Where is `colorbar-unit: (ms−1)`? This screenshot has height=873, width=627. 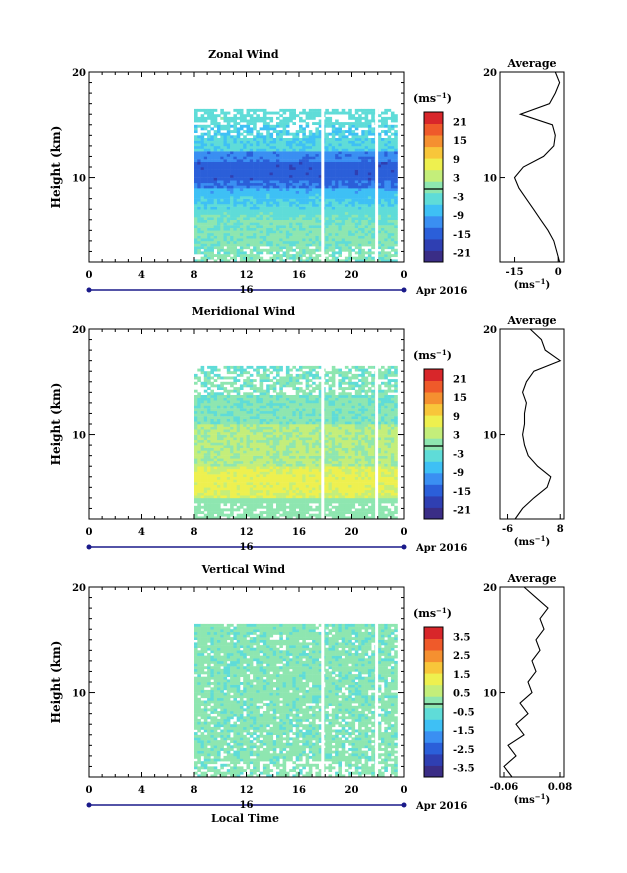
colorbar-unit: (ms−1) is located at coordinates (432, 98).